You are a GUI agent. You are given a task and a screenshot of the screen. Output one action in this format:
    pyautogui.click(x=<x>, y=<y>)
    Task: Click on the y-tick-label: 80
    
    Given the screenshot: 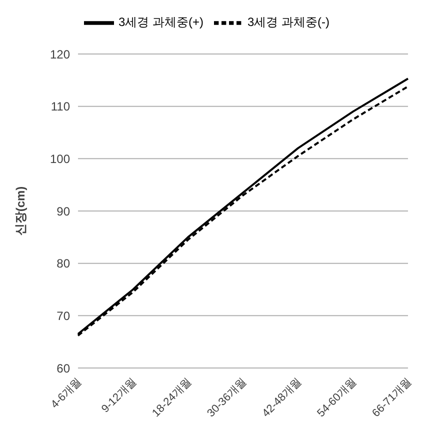 What is the action you would take?
    pyautogui.click(x=63, y=263)
    